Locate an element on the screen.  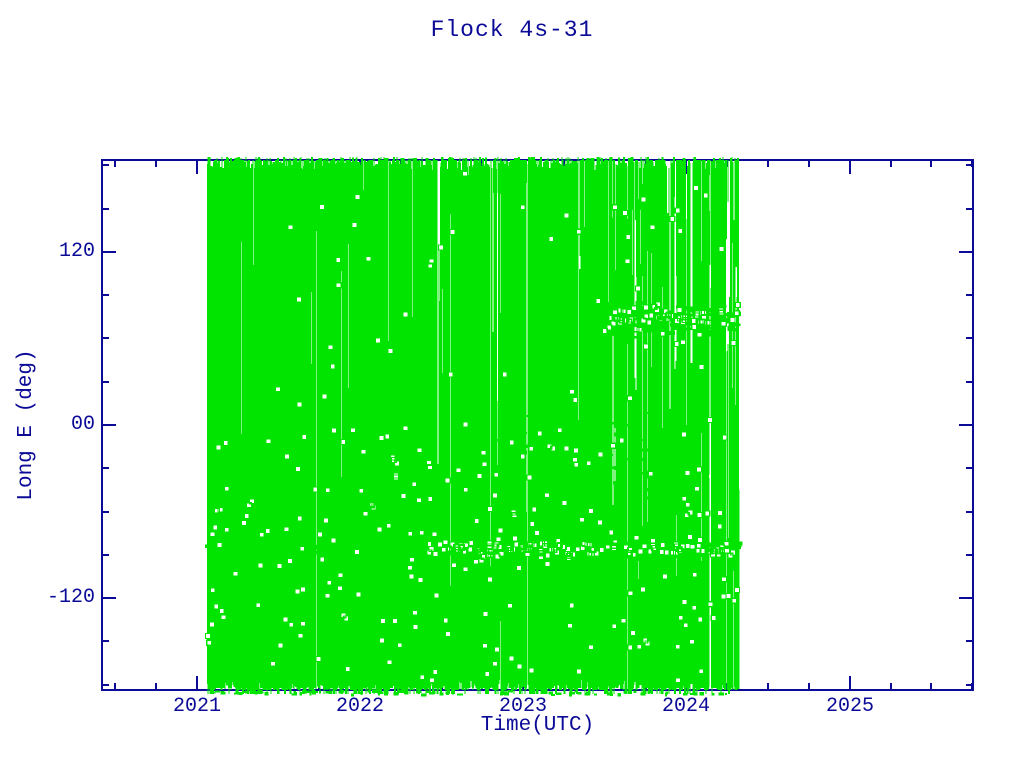
x-tick-label: 2021 is located at coordinates (196, 706).